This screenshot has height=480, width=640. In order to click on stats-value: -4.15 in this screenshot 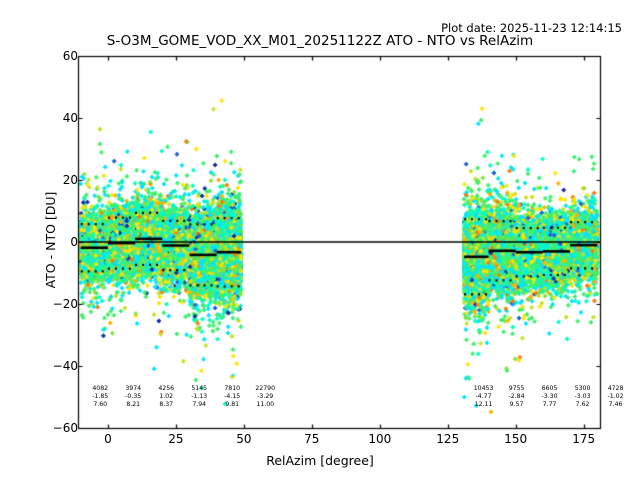, I will do `click(232, 397)`.